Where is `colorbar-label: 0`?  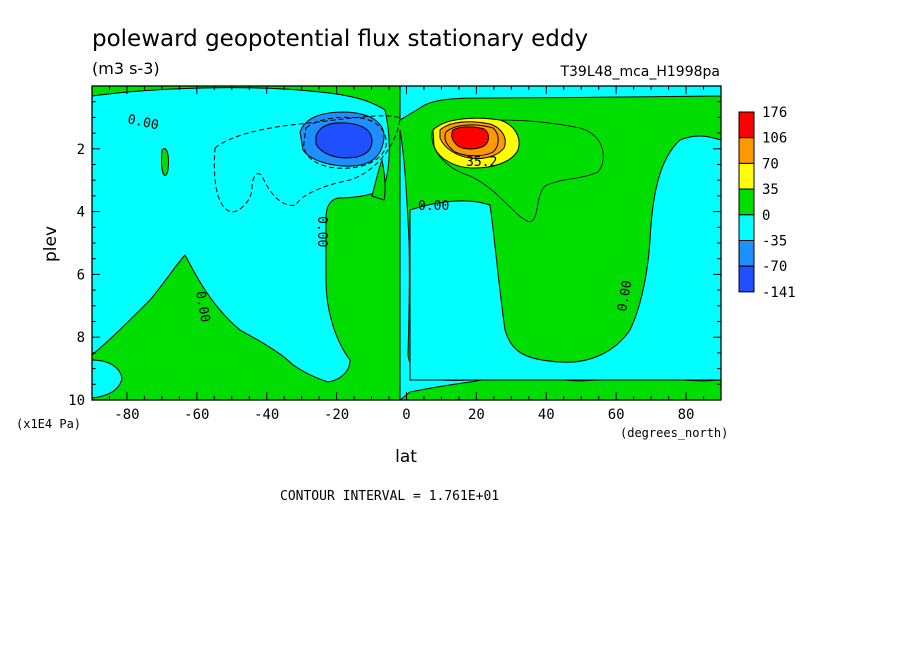 colorbar-label: 0 is located at coordinates (766, 216).